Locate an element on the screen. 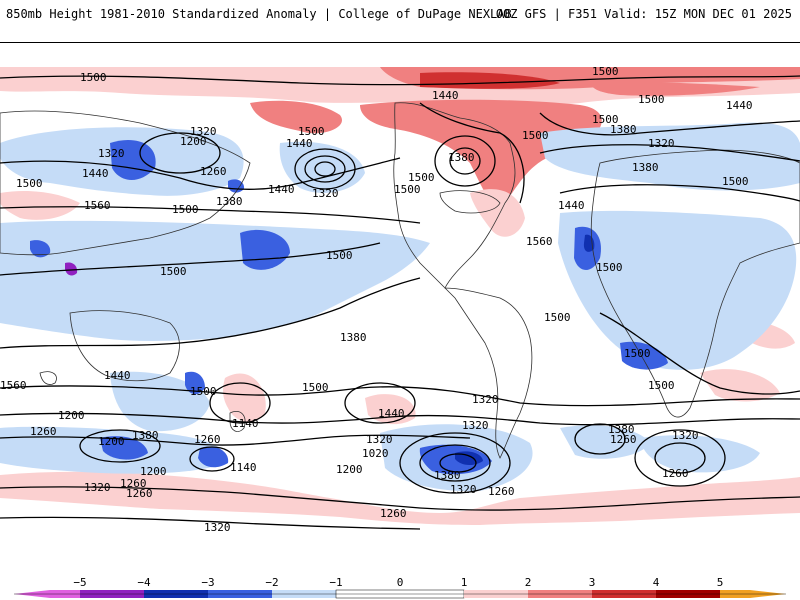 This screenshot has width=800, height=600. legend-tick: 0 is located at coordinates (400, 582).